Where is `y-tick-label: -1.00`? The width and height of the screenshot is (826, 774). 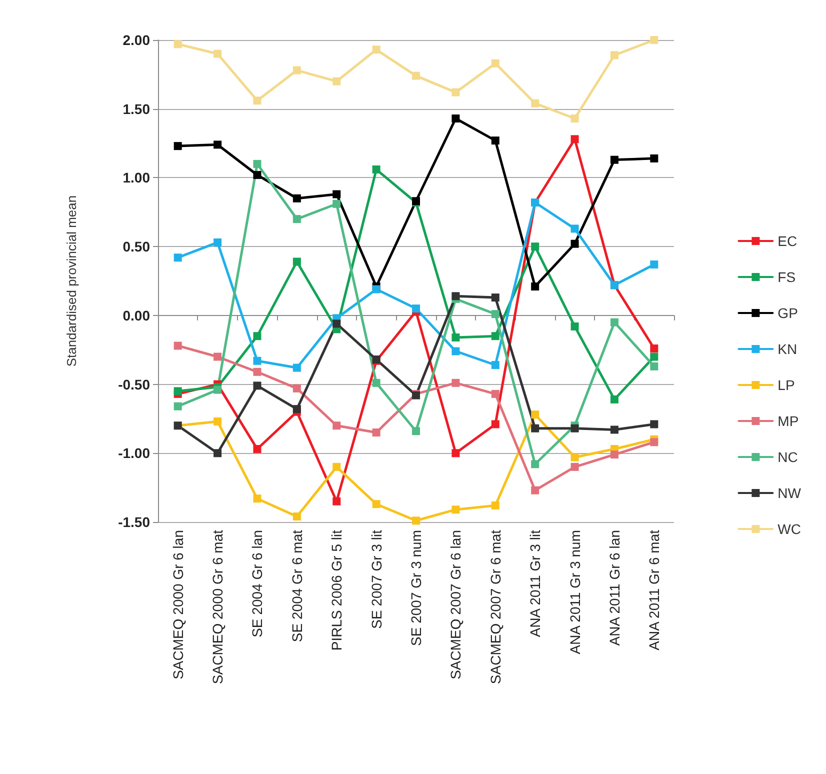
y-tick-label: -1.00 is located at coordinates (134, 453).